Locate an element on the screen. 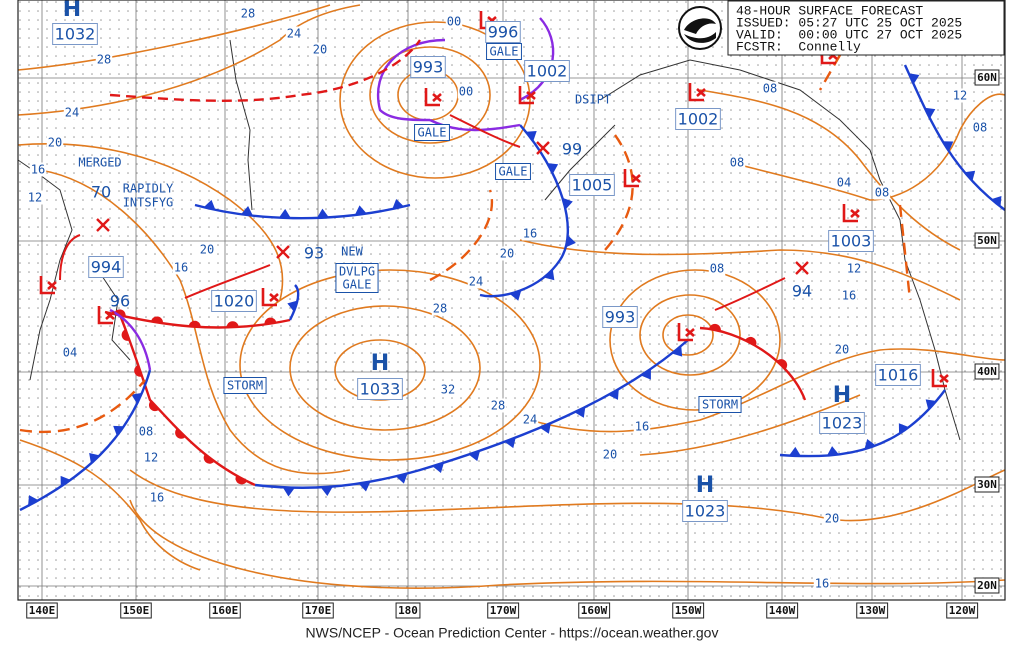  warning-box is located at coordinates (245, 385).